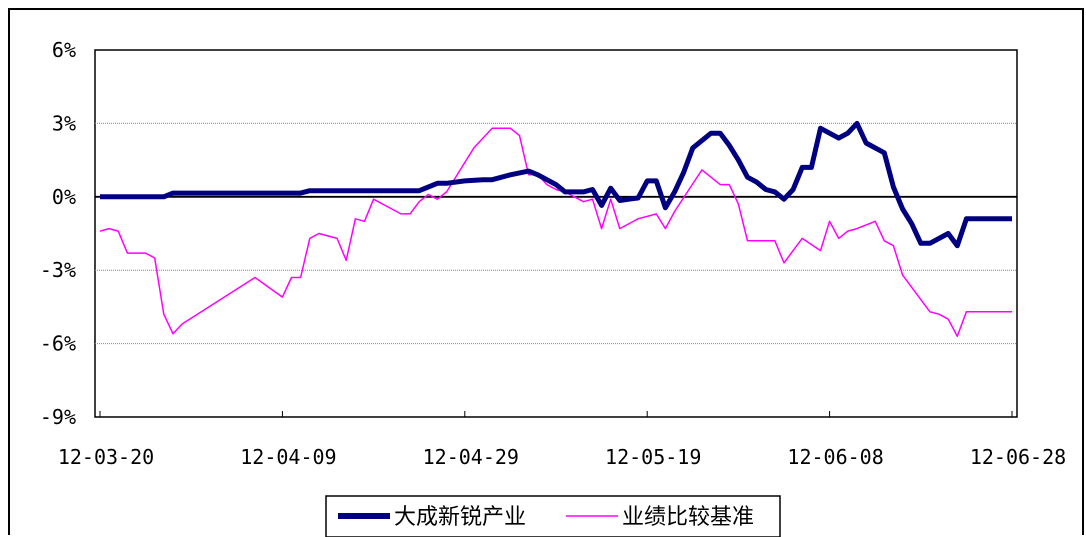  What do you see at coordinates (64, 123) in the screenshot?
I see `y-tick-label: 3%` at bounding box center [64, 123].